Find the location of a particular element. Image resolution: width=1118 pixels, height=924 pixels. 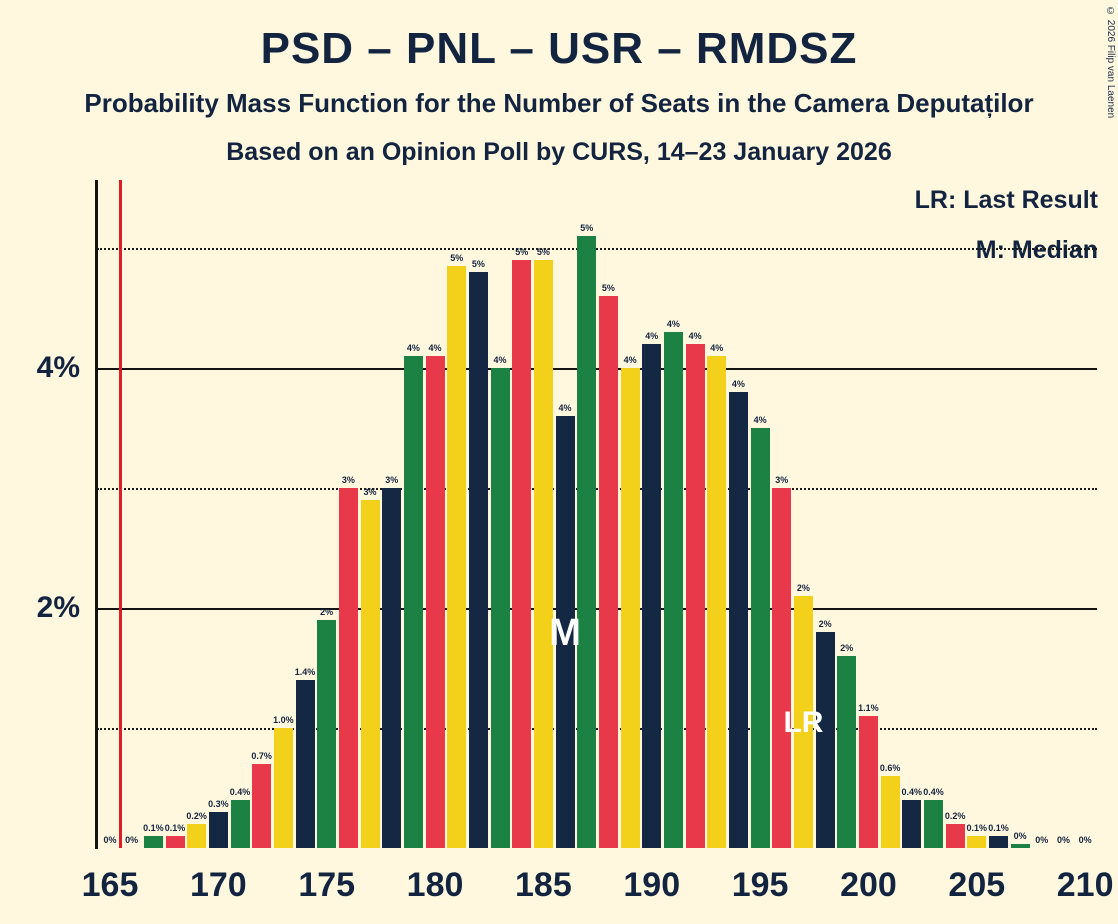

y-axis-label-2pct: 2% is located at coordinates (58, 607).